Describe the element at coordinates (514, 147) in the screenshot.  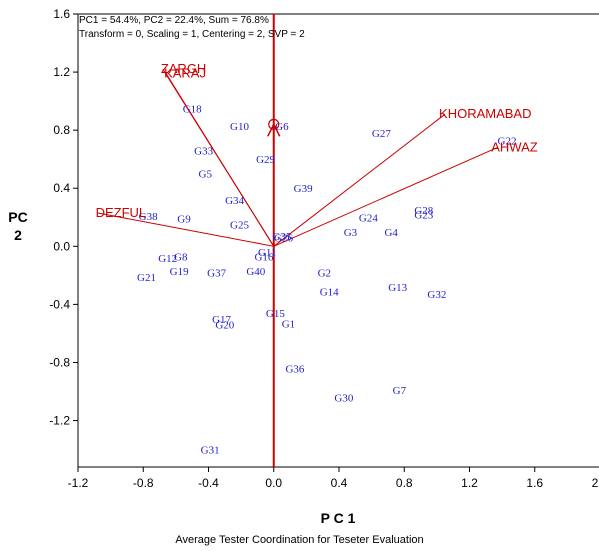
I see `tester-label: AHWAZ` at that location.